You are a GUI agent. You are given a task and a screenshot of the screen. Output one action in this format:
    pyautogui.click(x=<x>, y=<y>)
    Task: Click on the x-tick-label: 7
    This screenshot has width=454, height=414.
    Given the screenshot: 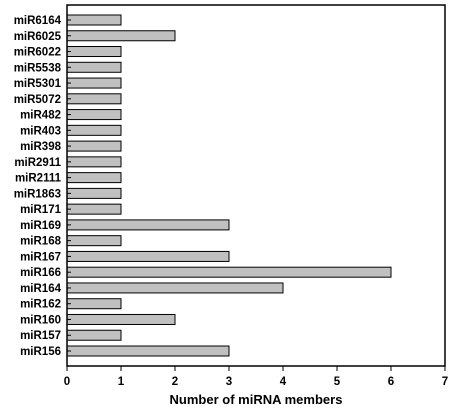 What is the action you would take?
    pyautogui.click(x=445, y=382)
    